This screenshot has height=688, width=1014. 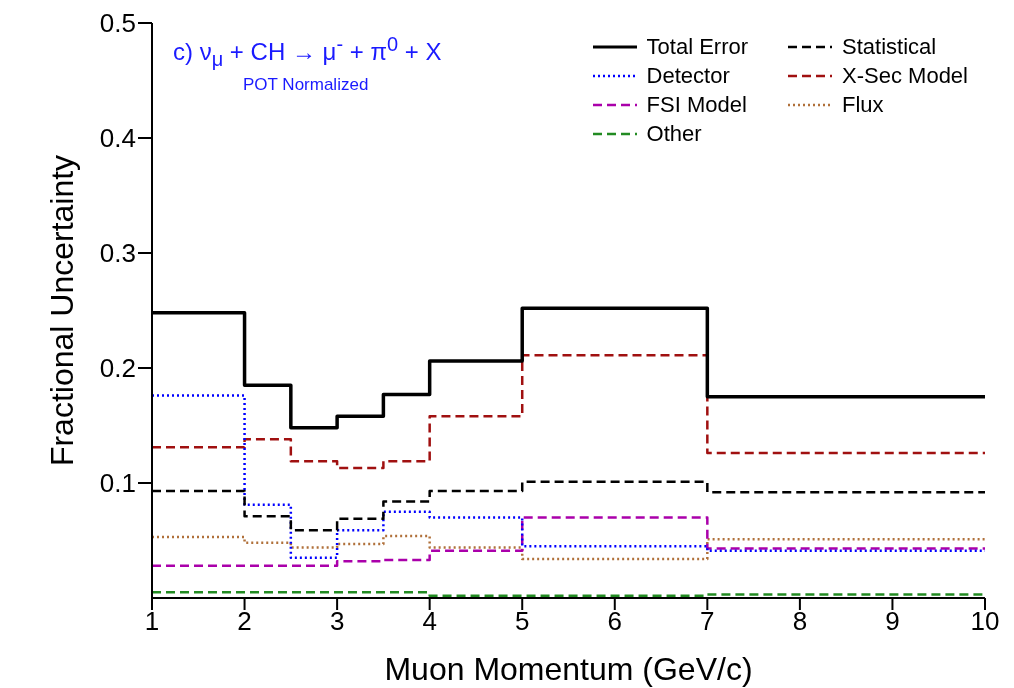 I want to click on x-tick-label: 4, so click(x=429, y=621).